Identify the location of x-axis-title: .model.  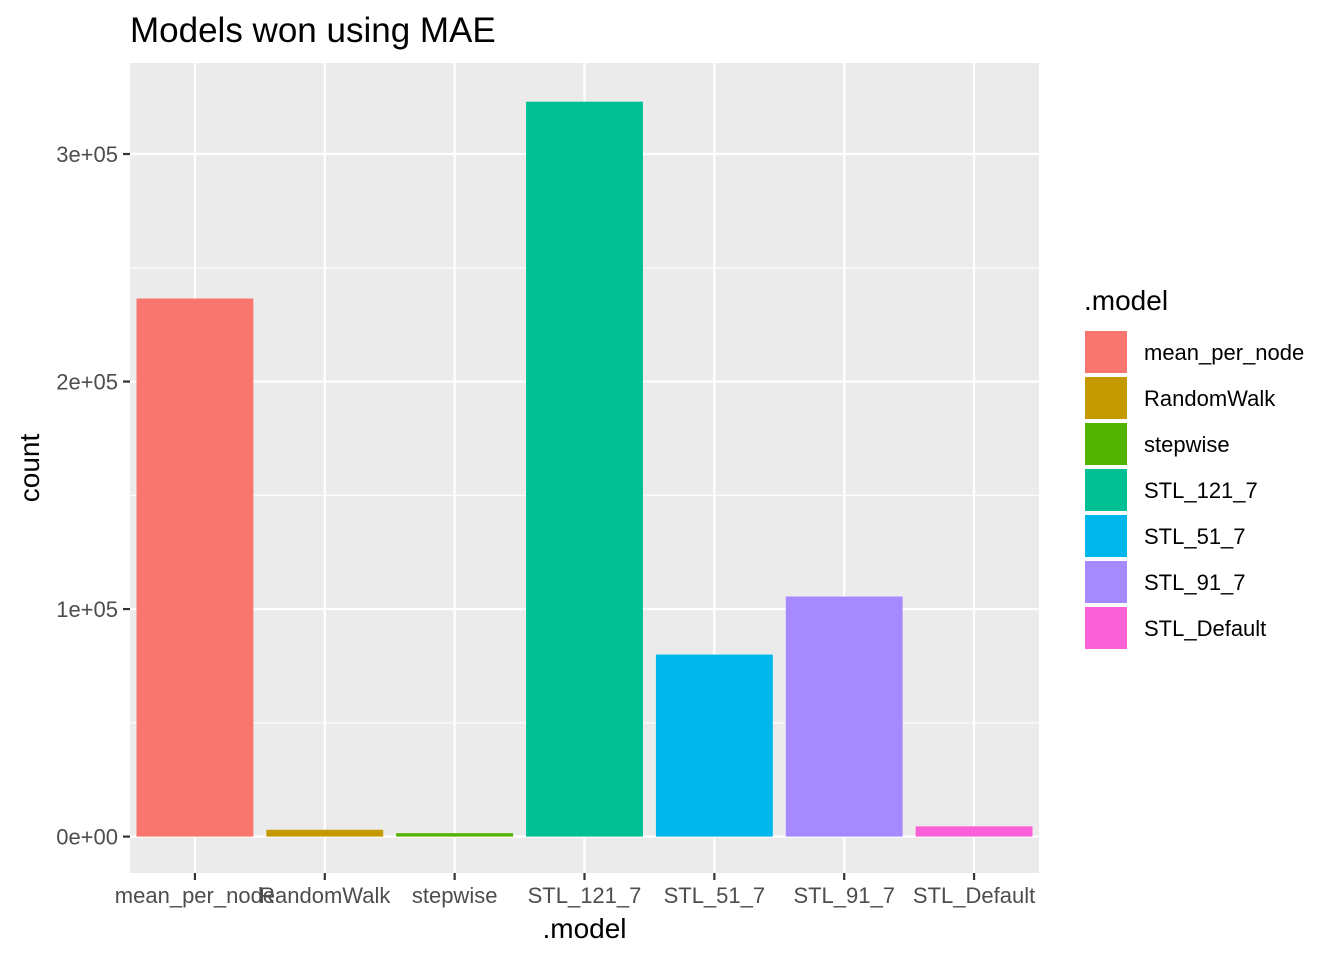
(584, 928).